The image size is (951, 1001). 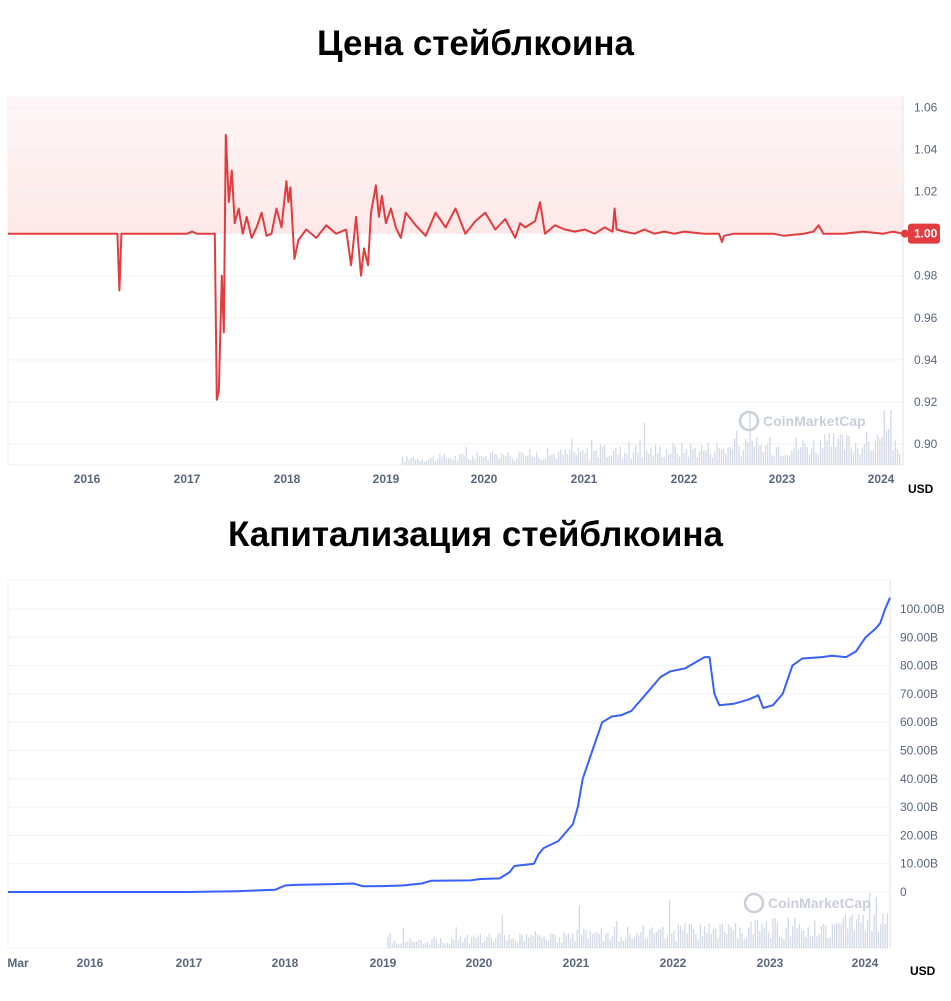 What do you see at coordinates (684, 479) in the screenshot?
I see `x-tick-label: 2022` at bounding box center [684, 479].